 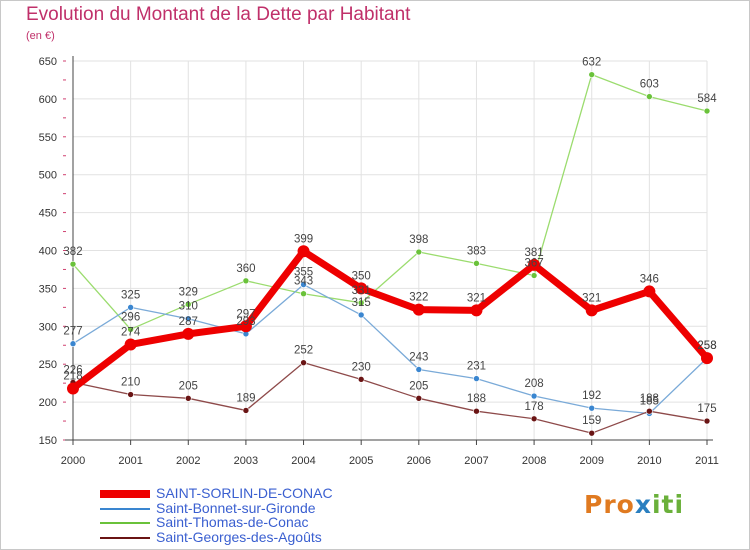 What do you see at coordinates (72, 332) in the screenshot?
I see `data-label: 277` at bounding box center [72, 332].